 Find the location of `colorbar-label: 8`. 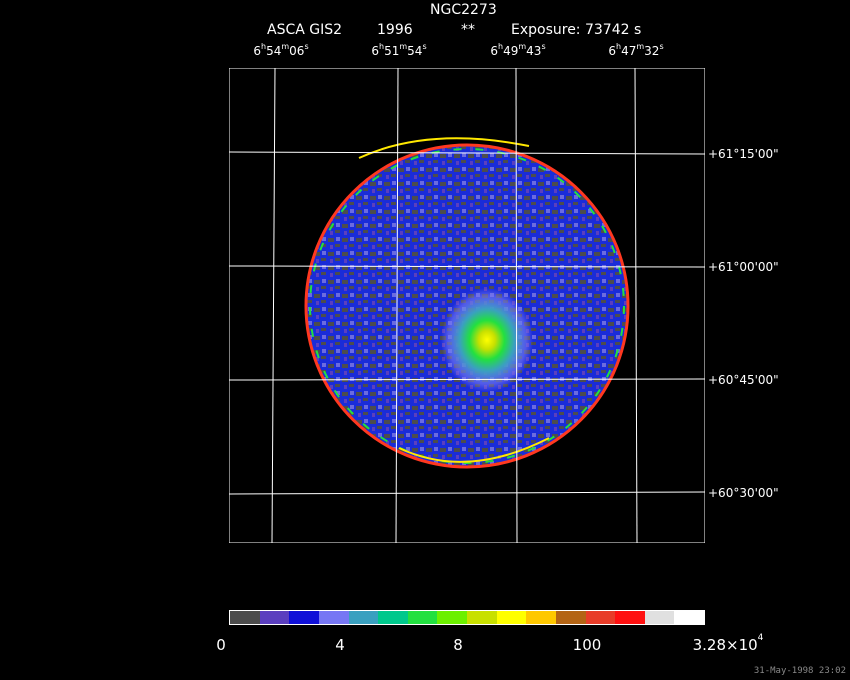

colorbar-label: 8 is located at coordinates (458, 645).